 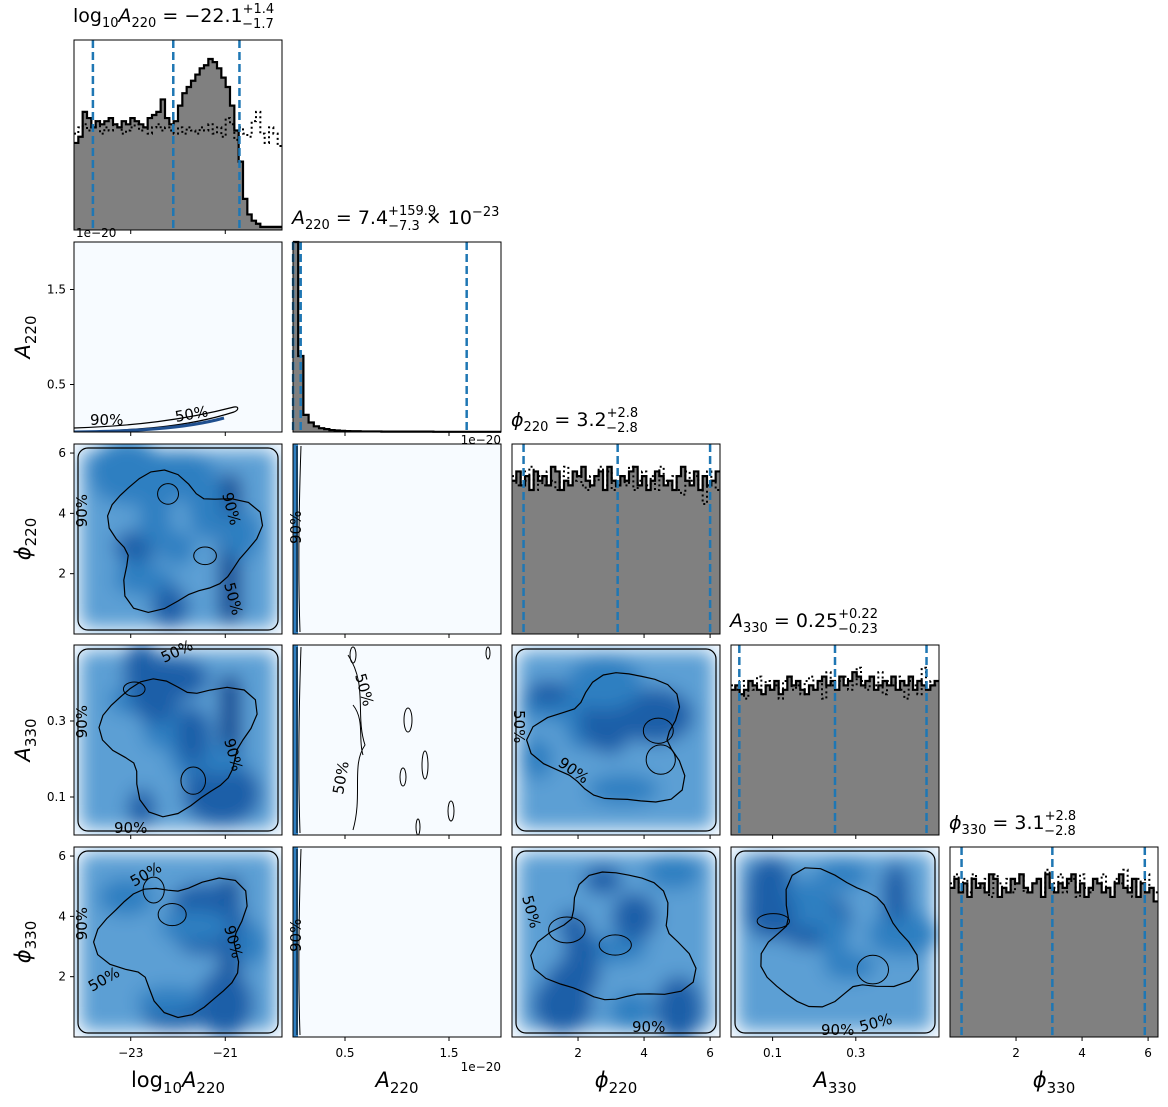 I want to click on offset-text: 1e−20, so click(x=96, y=233).